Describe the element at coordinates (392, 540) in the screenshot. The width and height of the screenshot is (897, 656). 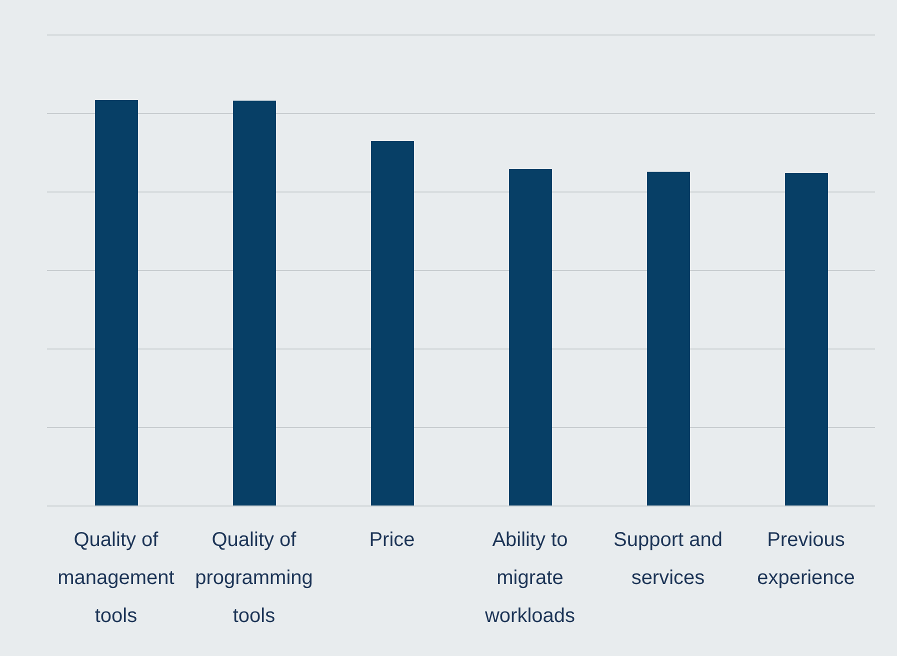
I see `x-tick-label: Price` at that location.